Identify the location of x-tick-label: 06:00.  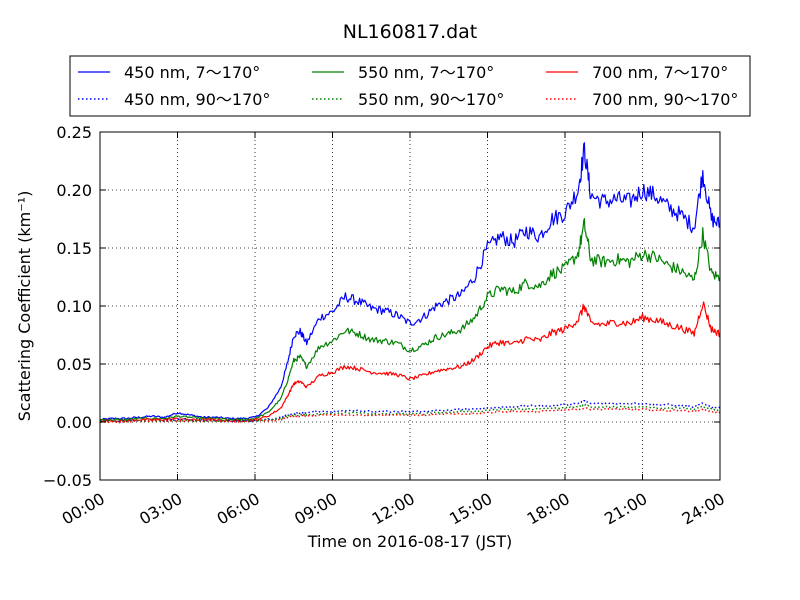
(238, 509).